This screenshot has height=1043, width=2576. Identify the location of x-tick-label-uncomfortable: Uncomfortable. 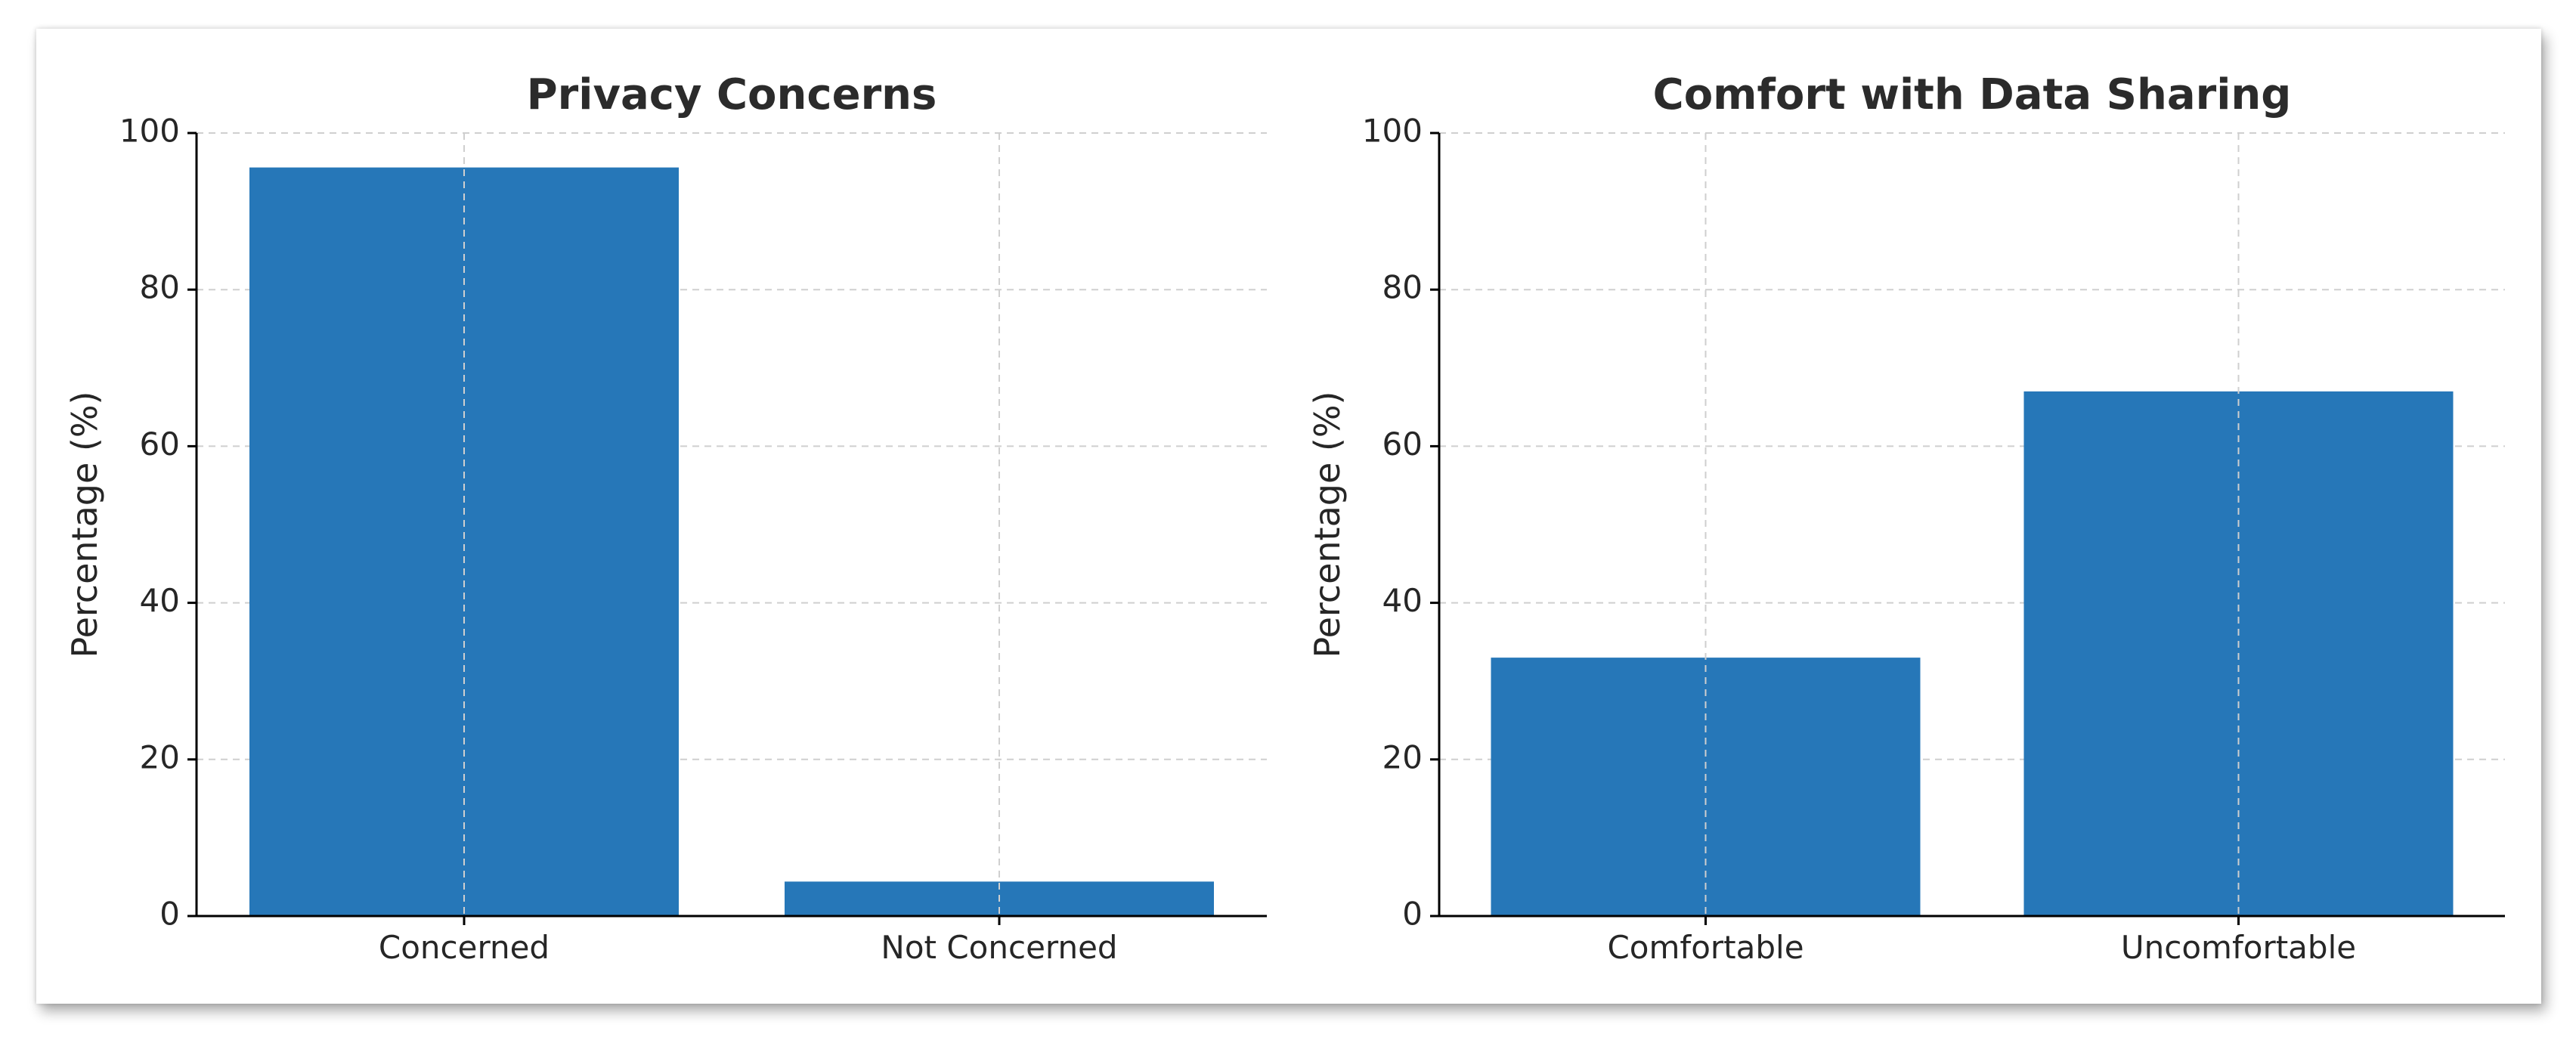
(2238, 947).